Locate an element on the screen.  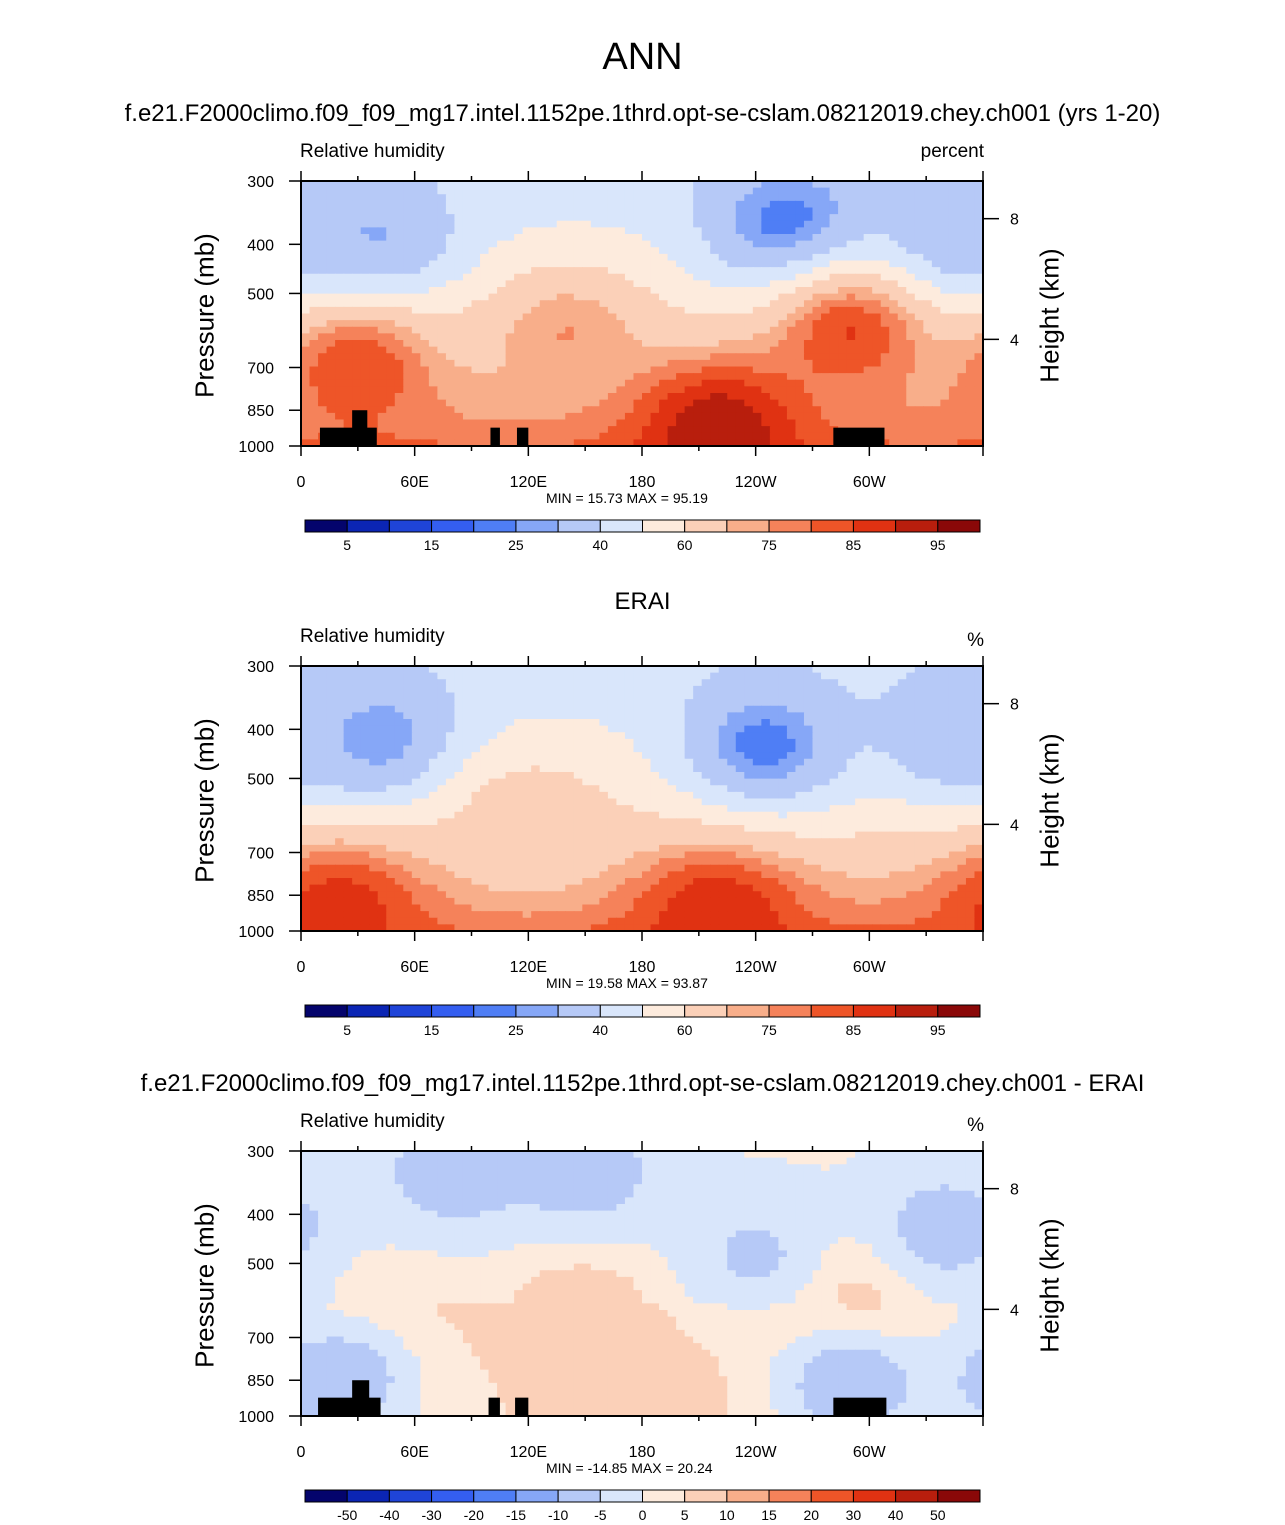
colorbar-label: -5 is located at coordinates (600, 1515).